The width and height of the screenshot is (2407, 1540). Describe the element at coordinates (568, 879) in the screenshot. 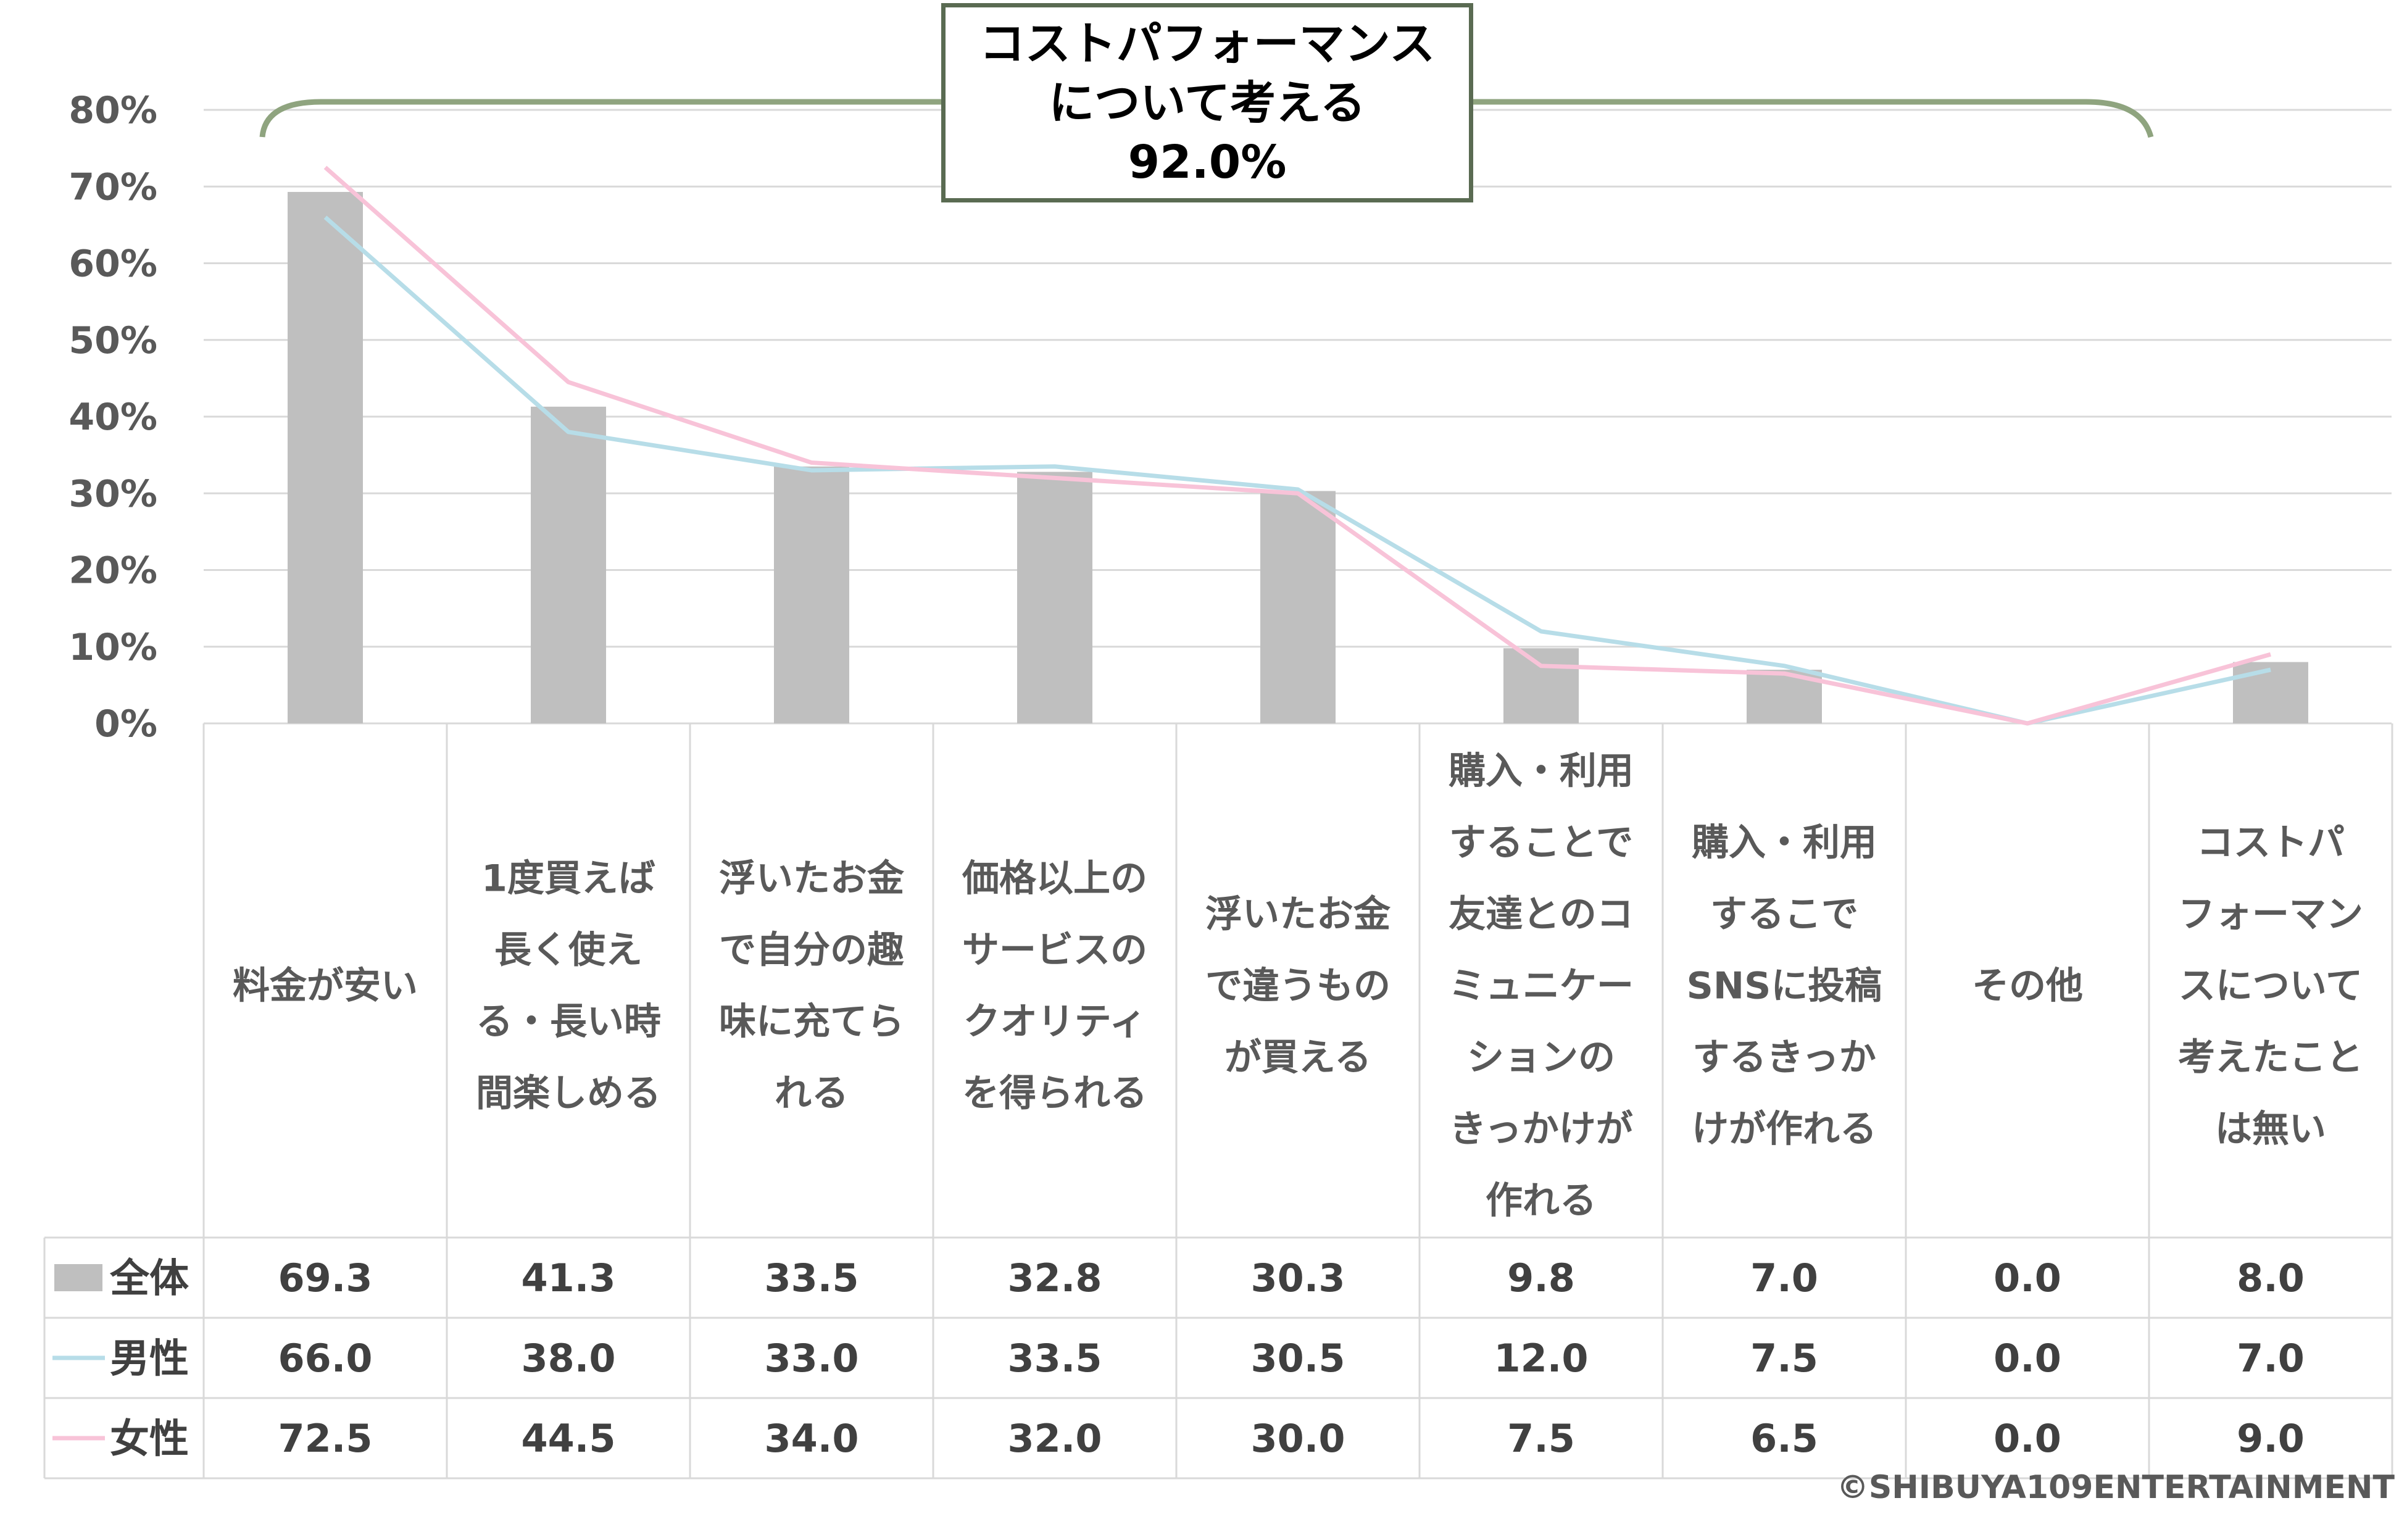

I see `category-label: 1度買えば` at that location.